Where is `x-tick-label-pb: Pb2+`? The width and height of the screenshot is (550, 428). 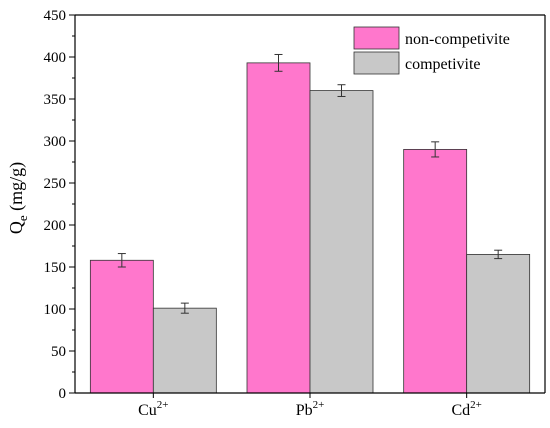 x-tick-label-pb: Pb2+ is located at coordinates (310, 409).